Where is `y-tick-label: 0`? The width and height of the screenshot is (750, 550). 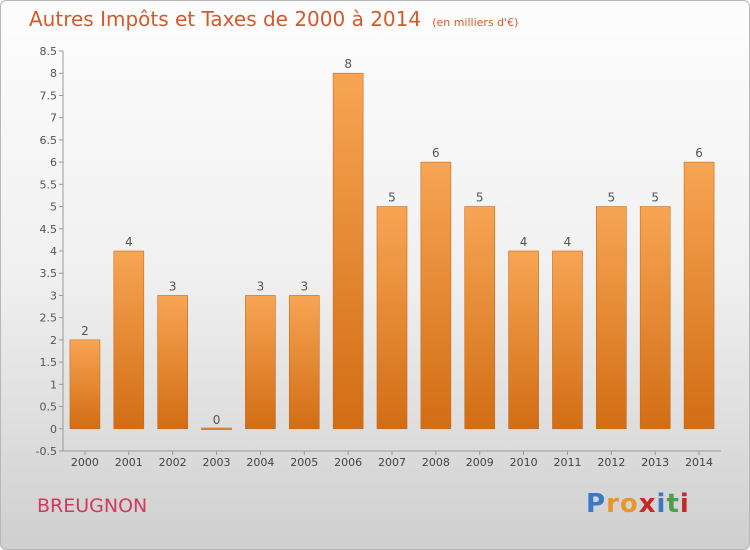
y-tick-label: 0 is located at coordinates (53, 429).